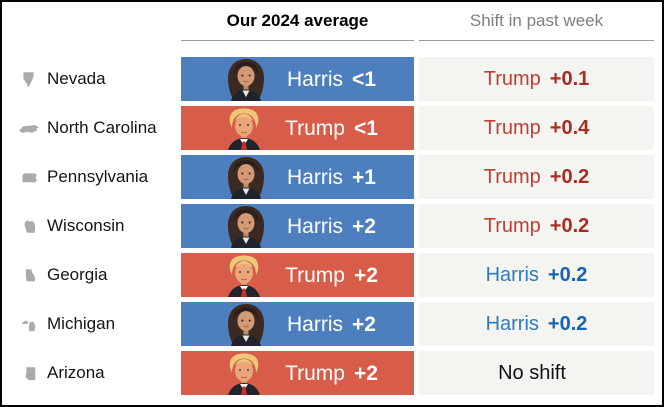 This screenshot has height=407, width=664. I want to click on shift-candidate: No shift, so click(532, 373).